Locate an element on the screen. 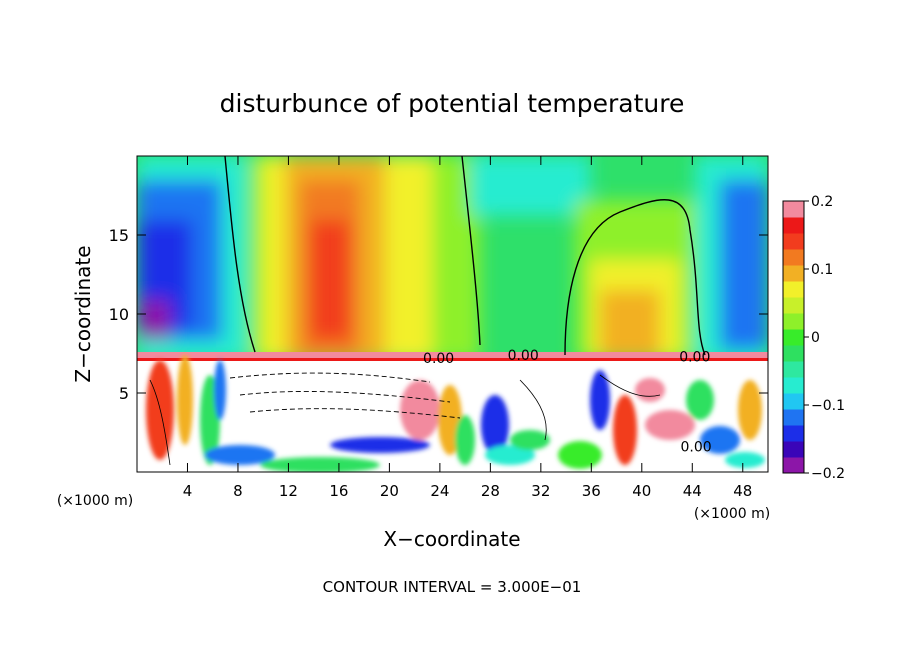 The image size is (904, 654). chart-title: disturbunce of potential temperature is located at coordinates (452, 103).